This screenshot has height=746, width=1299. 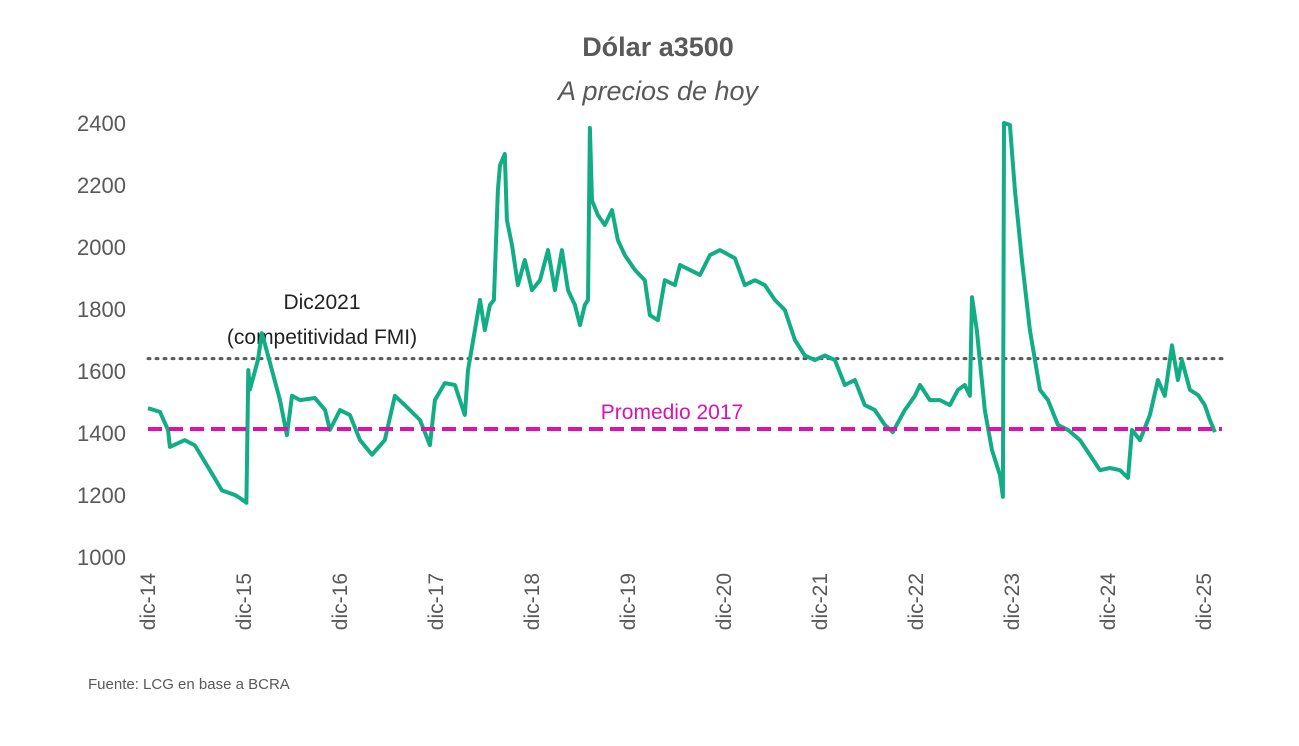 I want to click on y-tick-label: 1600, so click(x=101, y=371).